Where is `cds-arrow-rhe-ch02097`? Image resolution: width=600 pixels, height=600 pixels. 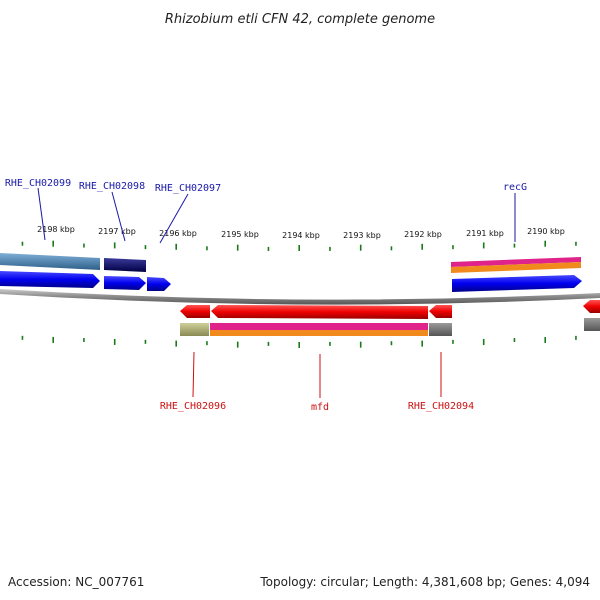
cds-arrow-rhe-ch02097 is located at coordinates (159, 284).